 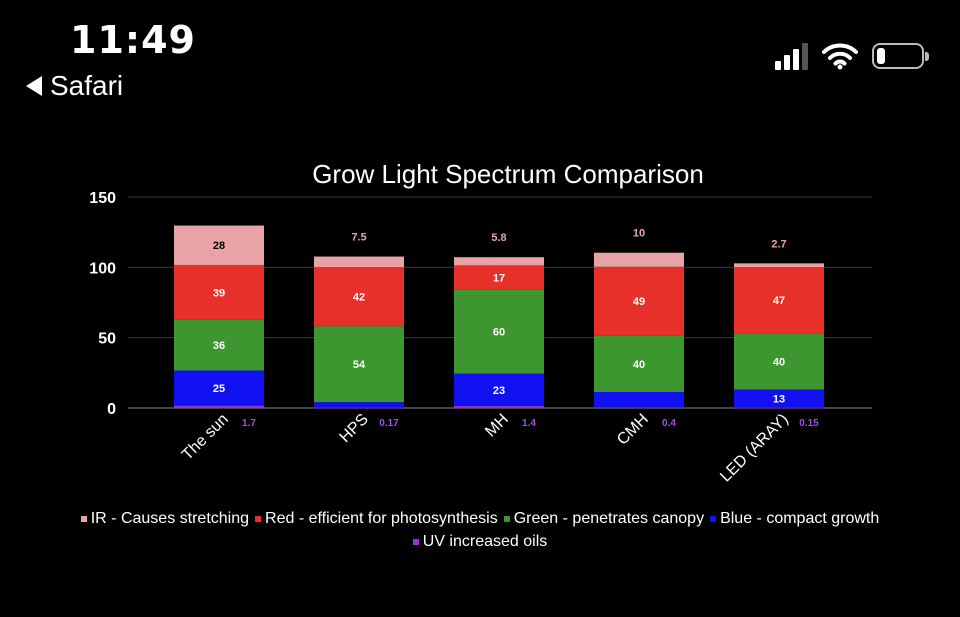 What do you see at coordinates (529, 423) in the screenshot?
I see `data-label-uv: 1.4` at bounding box center [529, 423].